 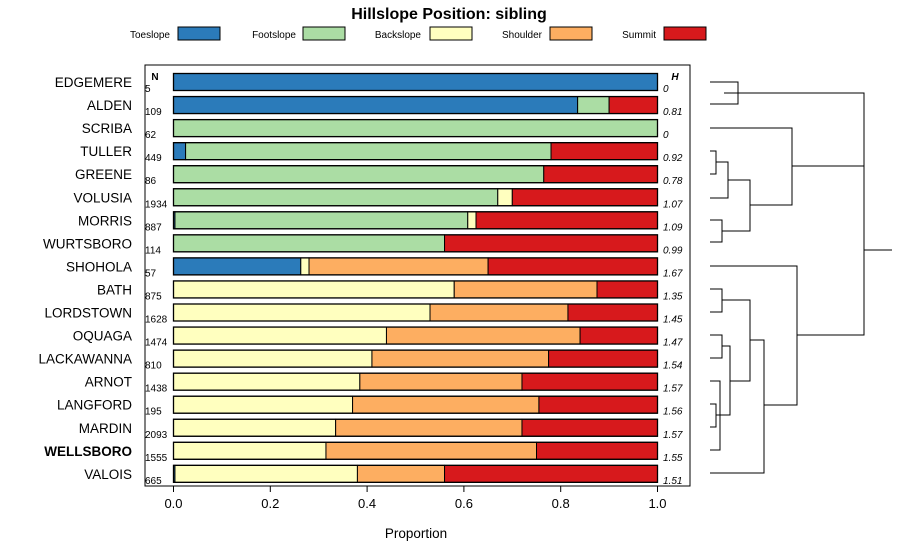 What do you see at coordinates (88, 313) in the screenshot?
I see `soil-label: LORDSTOWN` at bounding box center [88, 313].